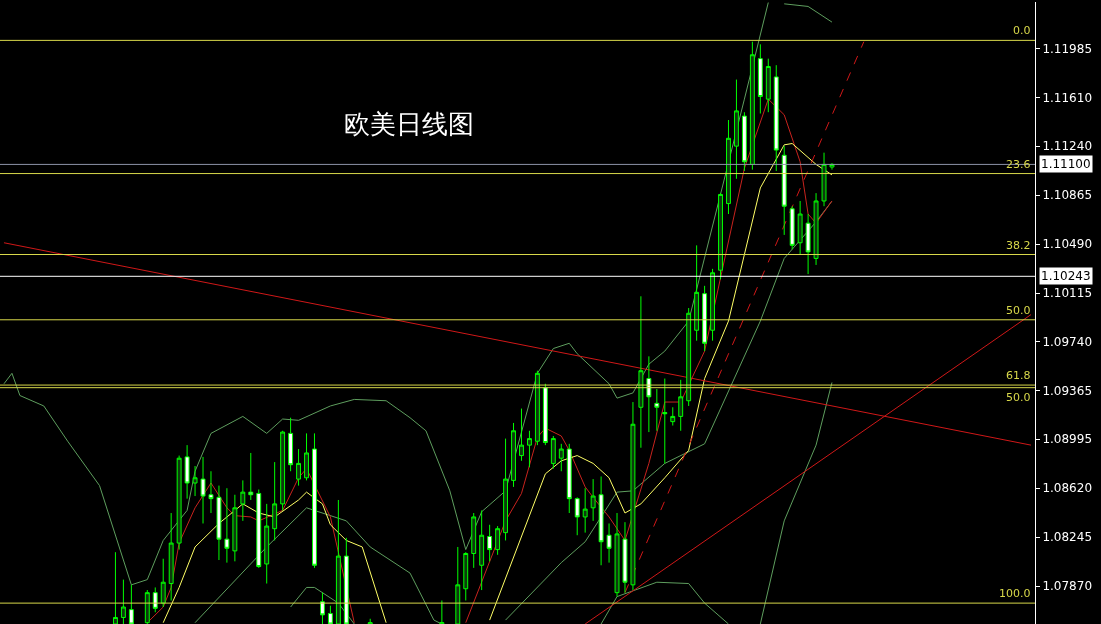  Describe the element at coordinates (1067, 391) in the screenshot. I see `y-tick-label: 1.09365` at that location.